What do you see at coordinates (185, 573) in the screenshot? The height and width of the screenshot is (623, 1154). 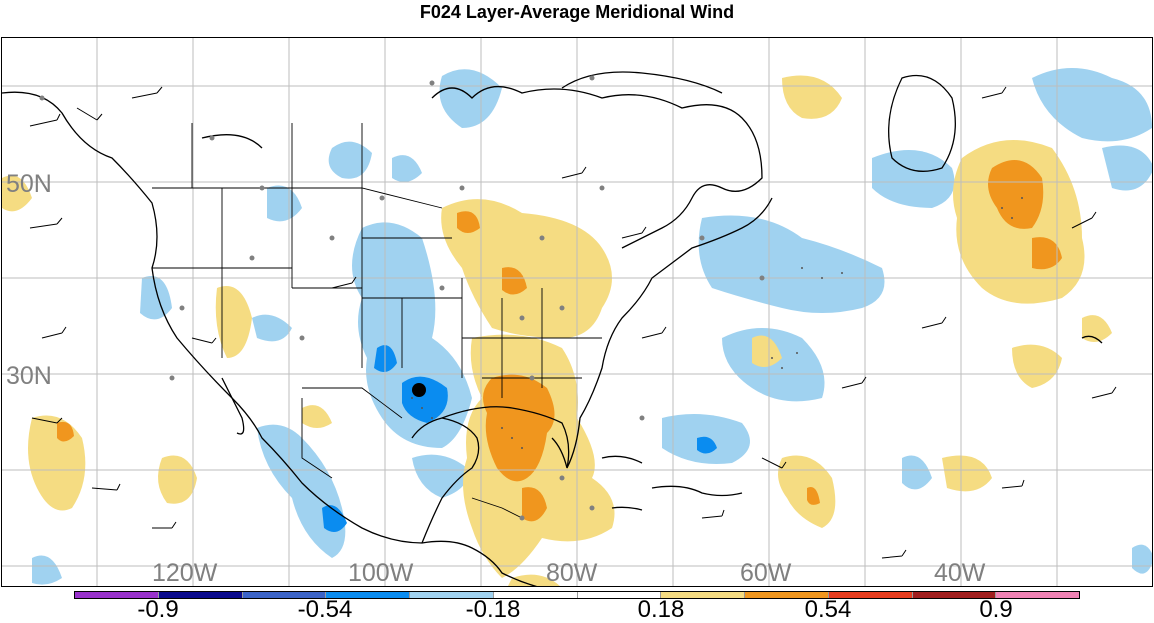 I see `lon-label-120w: 120W` at bounding box center [185, 573].